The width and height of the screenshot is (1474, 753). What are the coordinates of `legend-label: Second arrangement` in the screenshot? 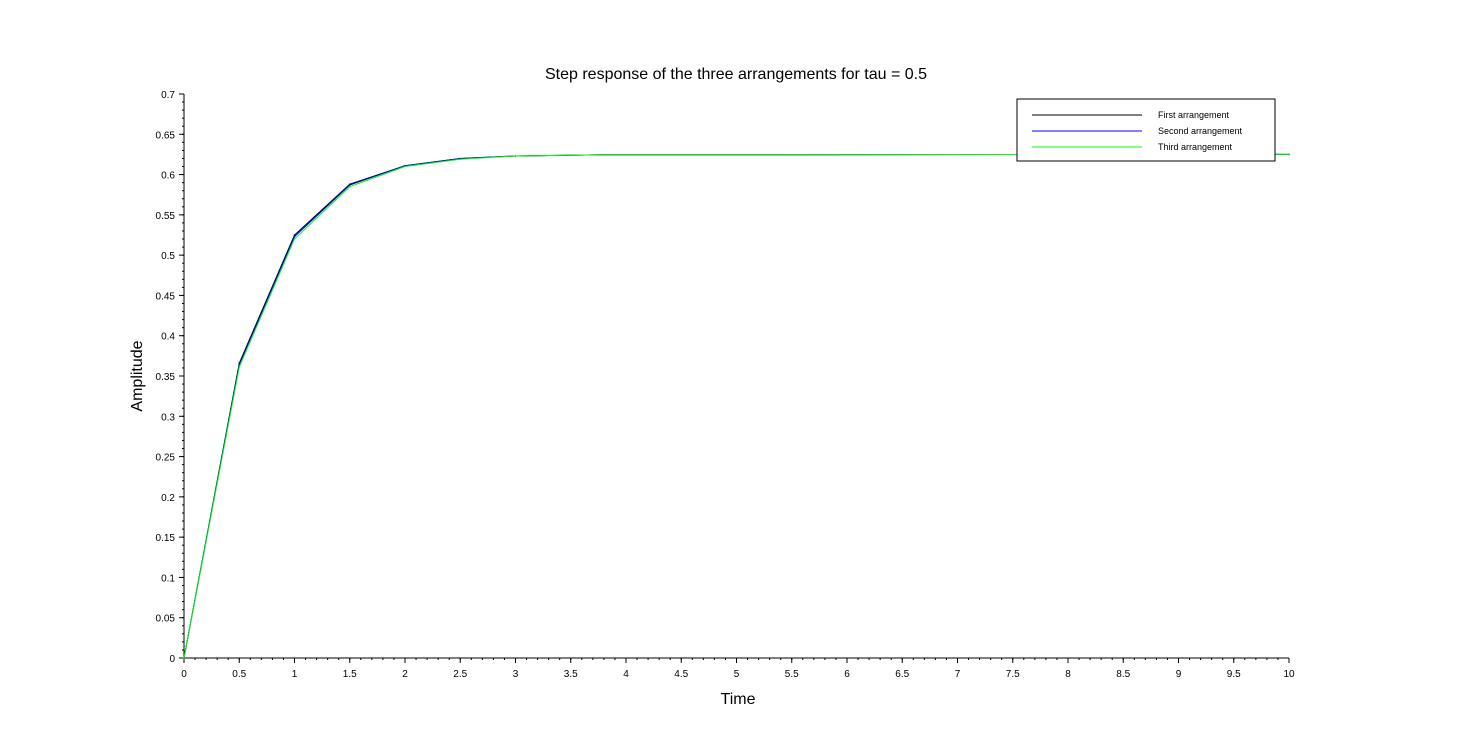 It's located at (1200, 131).